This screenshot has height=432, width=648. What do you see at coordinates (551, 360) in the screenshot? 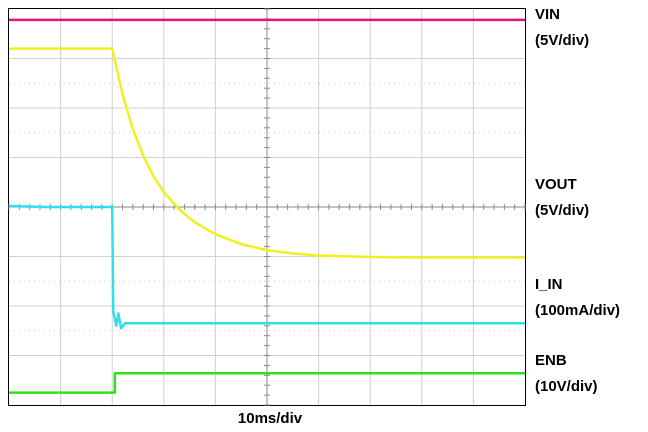
I see `enb-name: ENB` at bounding box center [551, 360].